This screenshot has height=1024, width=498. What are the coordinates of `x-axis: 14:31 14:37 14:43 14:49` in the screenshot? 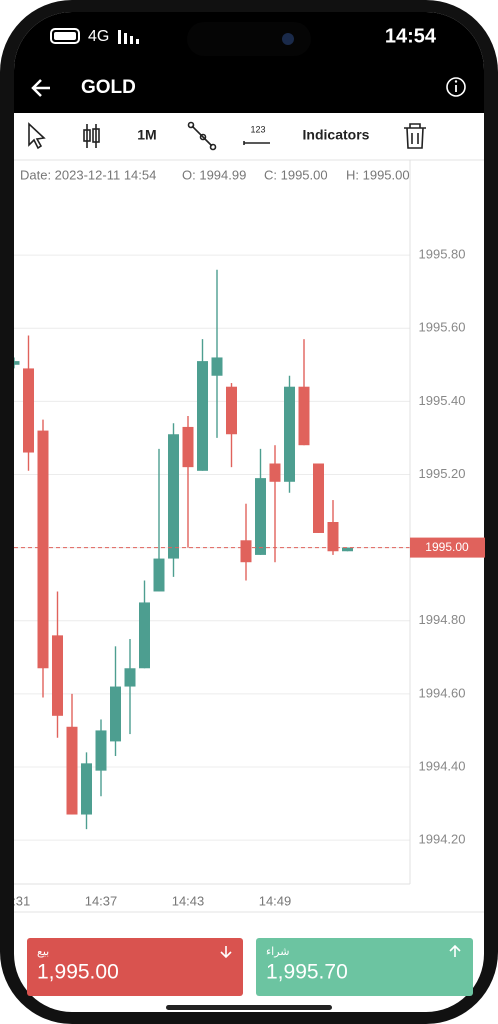 It's located at (146, 900).